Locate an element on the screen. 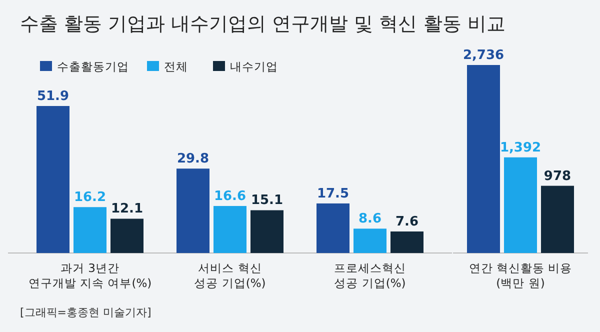 The image size is (600, 332). x-tick-label: 서비스 혁신 성공 기업(%) is located at coordinates (230, 275).